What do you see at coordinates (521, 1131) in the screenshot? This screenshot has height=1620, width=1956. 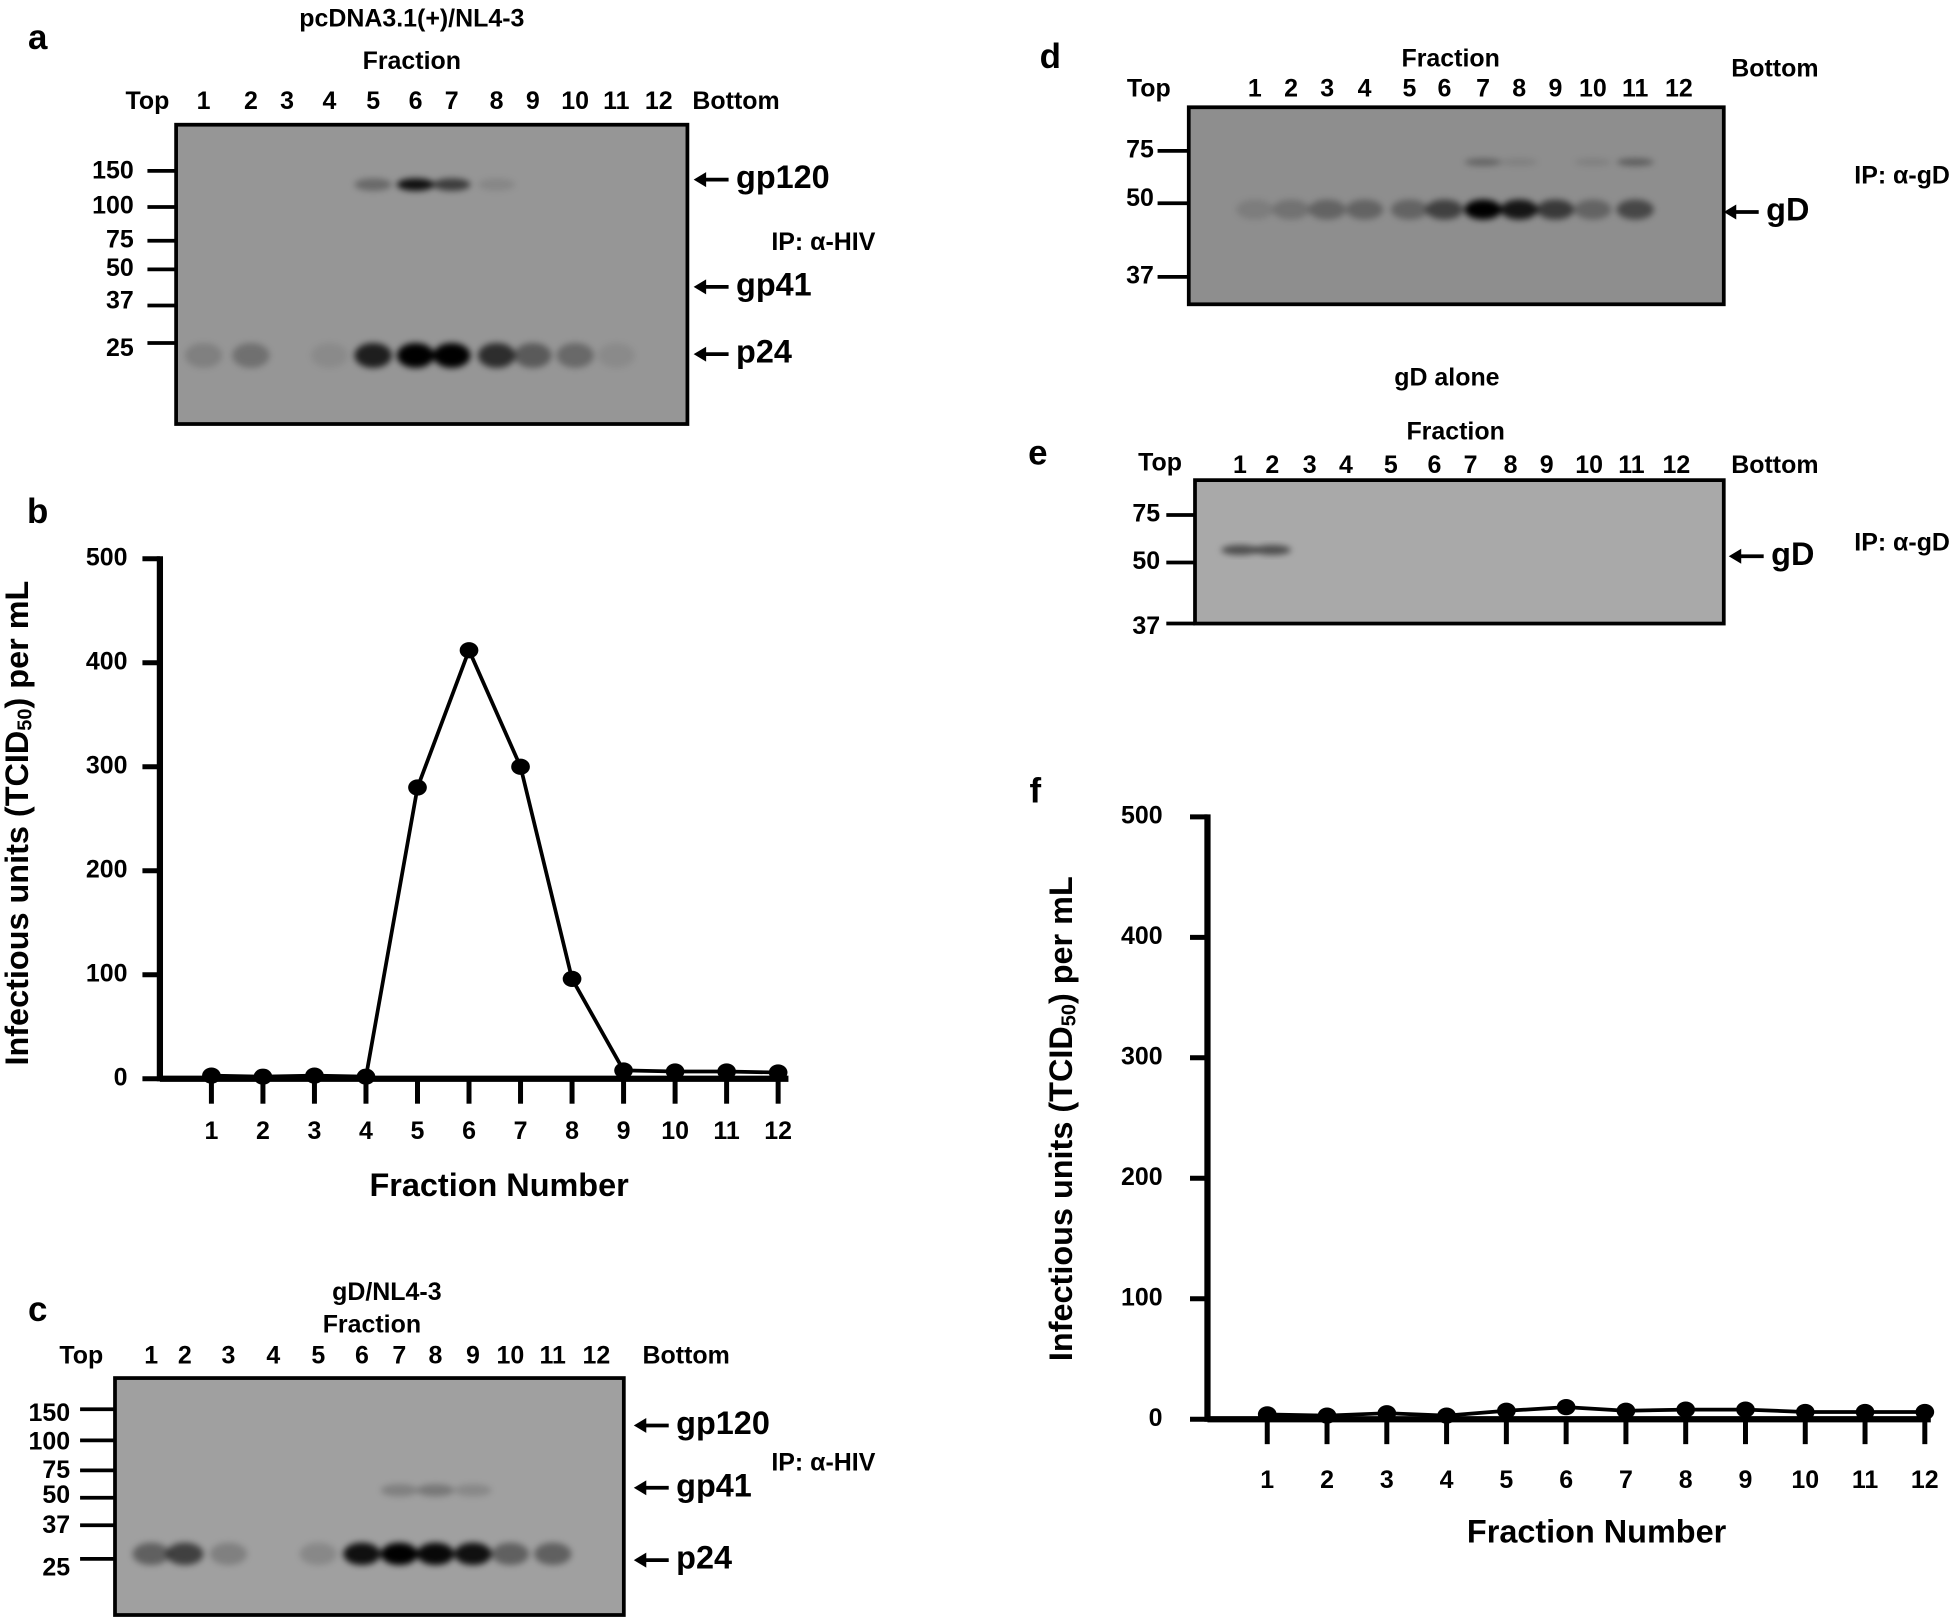 I see `x-tick-label: 7` at bounding box center [521, 1131].